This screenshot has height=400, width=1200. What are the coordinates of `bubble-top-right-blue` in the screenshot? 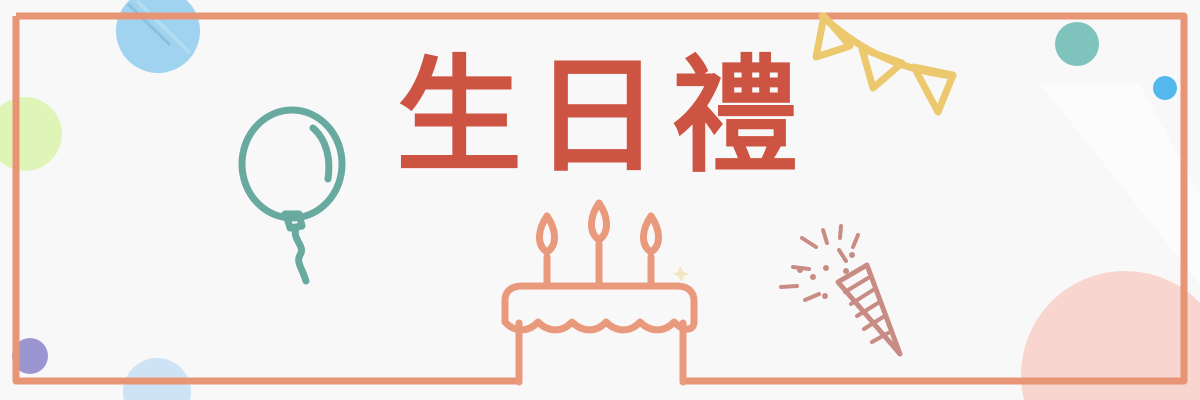 It's located at (1165, 88).